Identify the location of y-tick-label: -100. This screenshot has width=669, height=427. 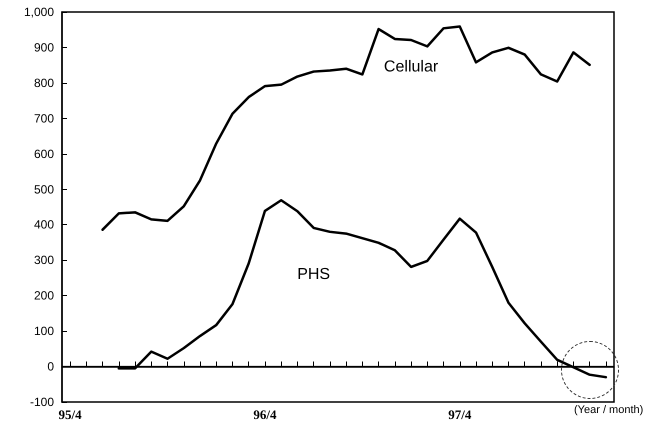
(42, 402).